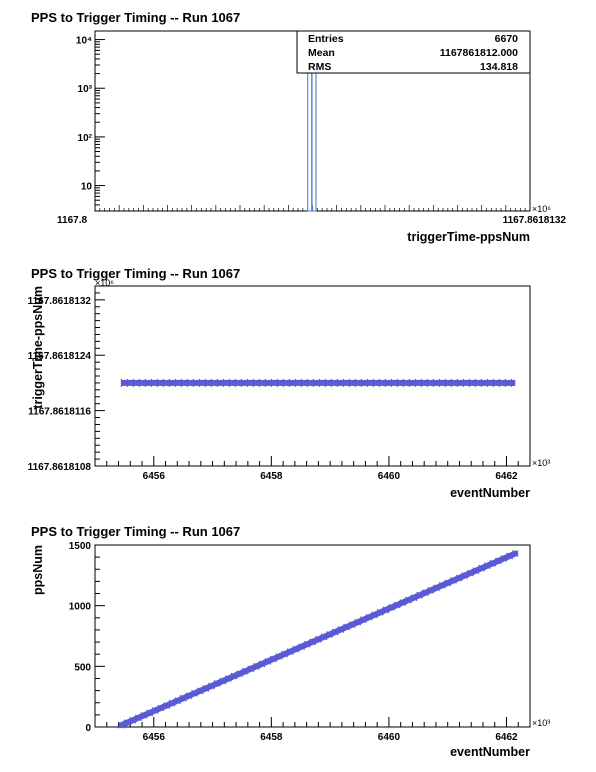 This screenshot has width=596, height=772. Describe the element at coordinates (541, 723) in the screenshot. I see `panel-3-x-multiplier: ×10³` at that location.